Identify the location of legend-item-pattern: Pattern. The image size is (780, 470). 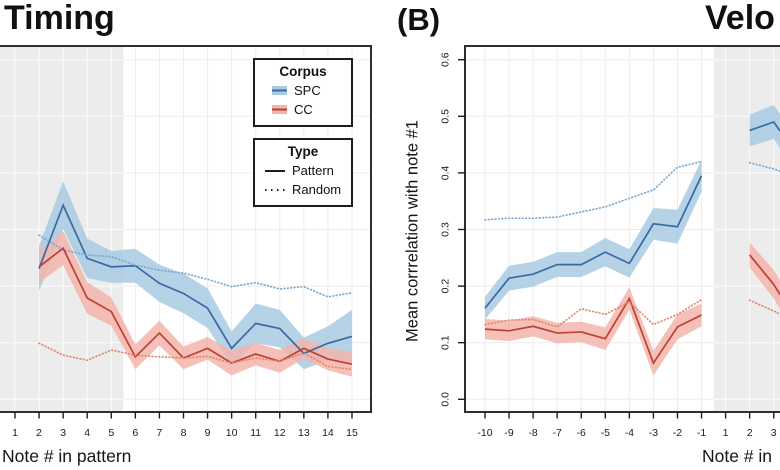
(308, 170).